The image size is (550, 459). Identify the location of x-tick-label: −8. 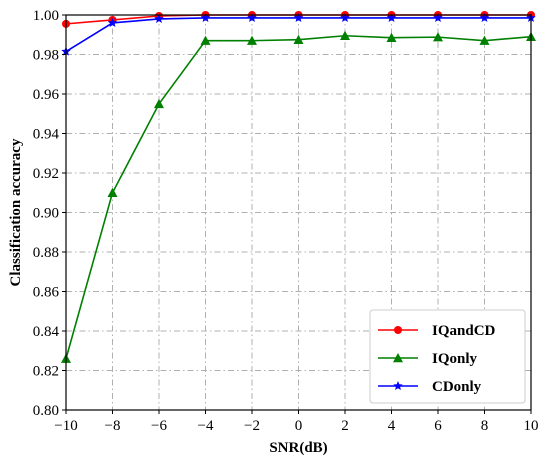
(113, 426).